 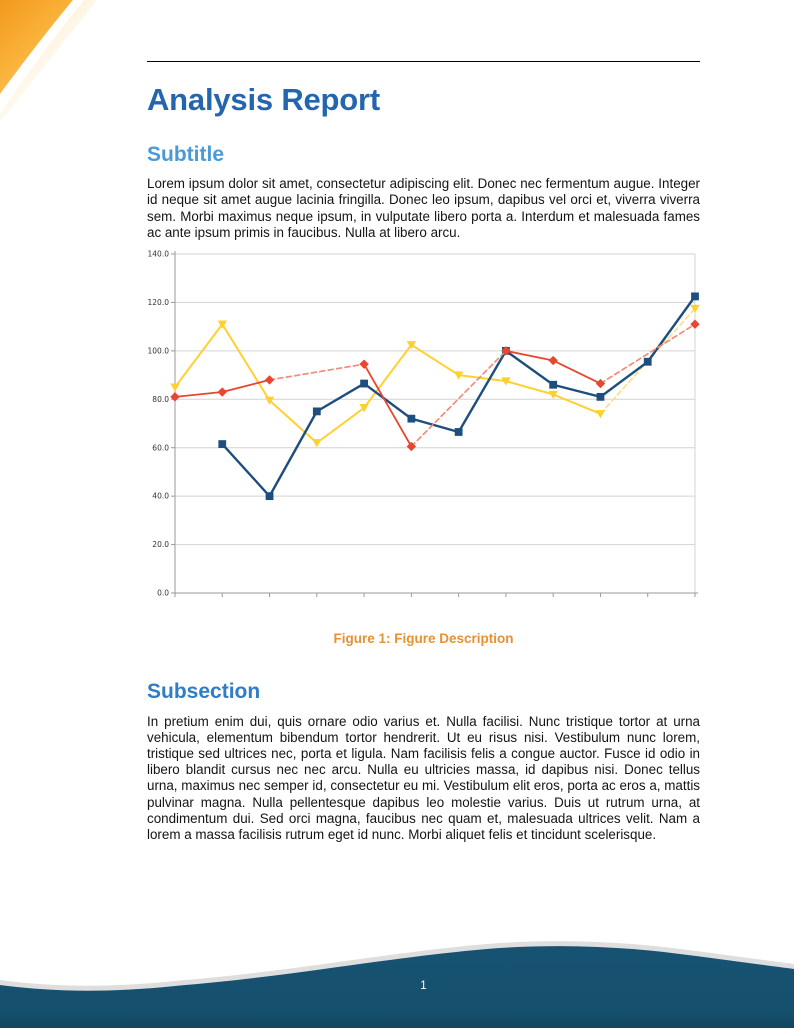 What do you see at coordinates (163, 593) in the screenshot?
I see `y-axis-tick-label: 0.0` at bounding box center [163, 593].